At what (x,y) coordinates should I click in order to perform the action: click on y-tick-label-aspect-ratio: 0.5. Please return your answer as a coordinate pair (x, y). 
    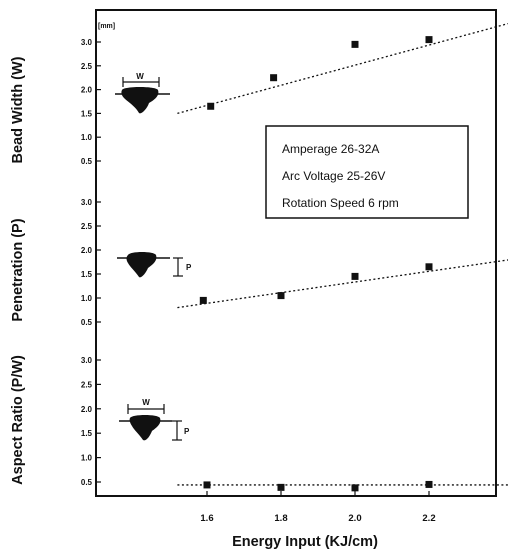
    Looking at the image, I should click on (87, 482).